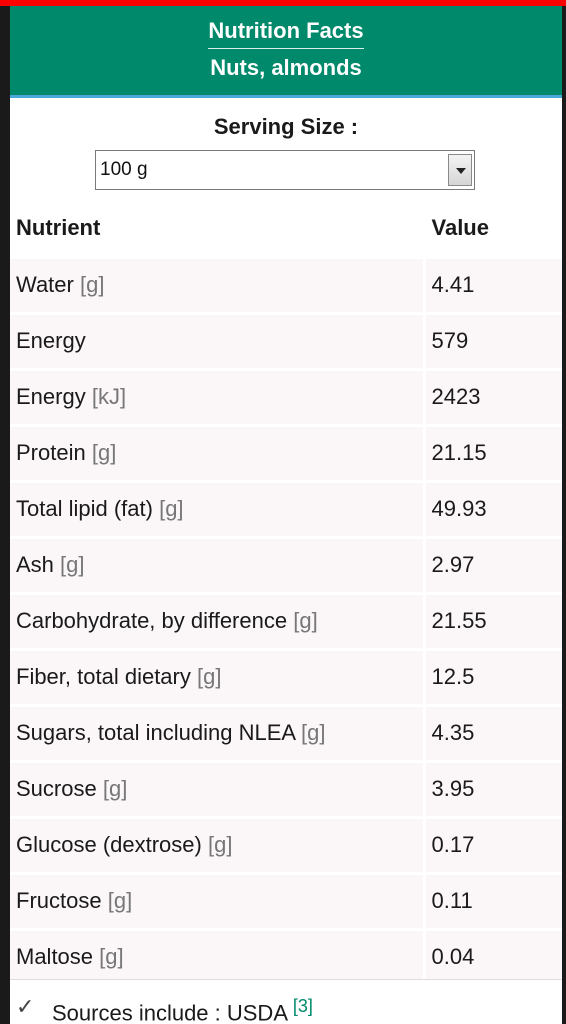 This screenshot has height=1024, width=566. I want to click on column-header-nutrient: Nutrient, so click(218, 230).